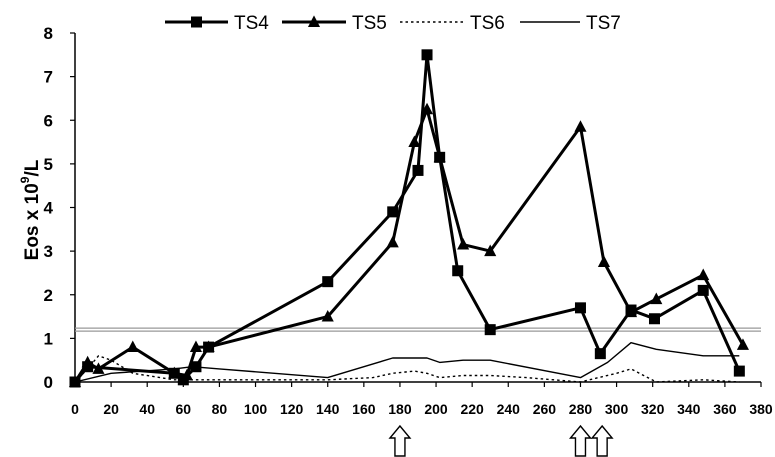 This screenshot has width=775, height=457. I want to click on x-tick-label: 160, so click(364, 409).